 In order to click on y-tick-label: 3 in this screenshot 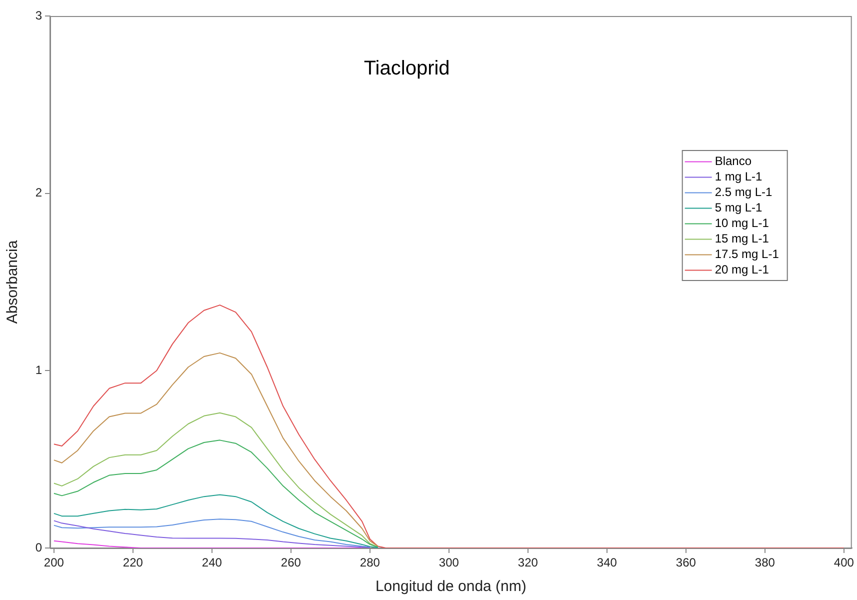, I will do `click(38, 15)`.